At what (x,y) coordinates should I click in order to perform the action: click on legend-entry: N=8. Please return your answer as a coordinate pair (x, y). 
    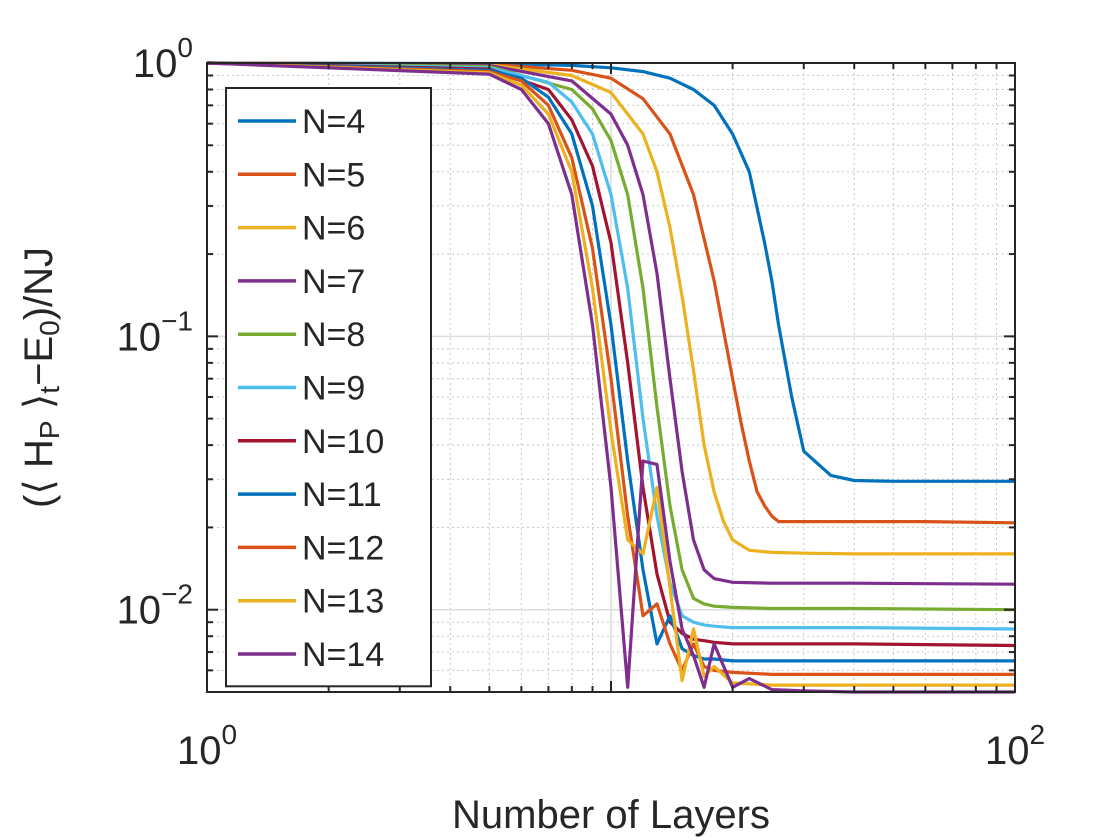
    Looking at the image, I should click on (301, 335).